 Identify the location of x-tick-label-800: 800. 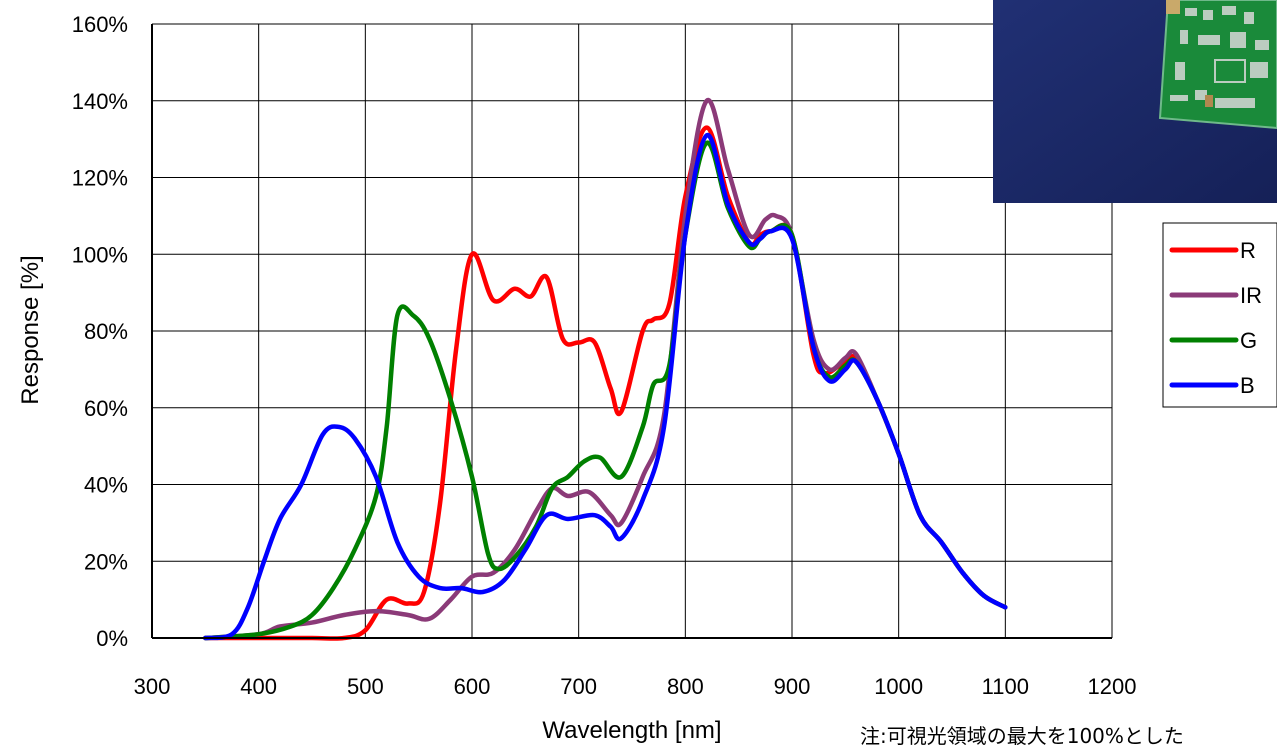
(685, 686).